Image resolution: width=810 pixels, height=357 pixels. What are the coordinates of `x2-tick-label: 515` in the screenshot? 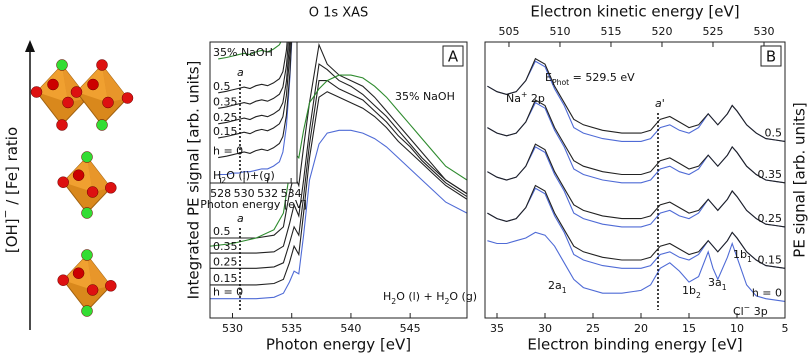 It's located at (610, 31).